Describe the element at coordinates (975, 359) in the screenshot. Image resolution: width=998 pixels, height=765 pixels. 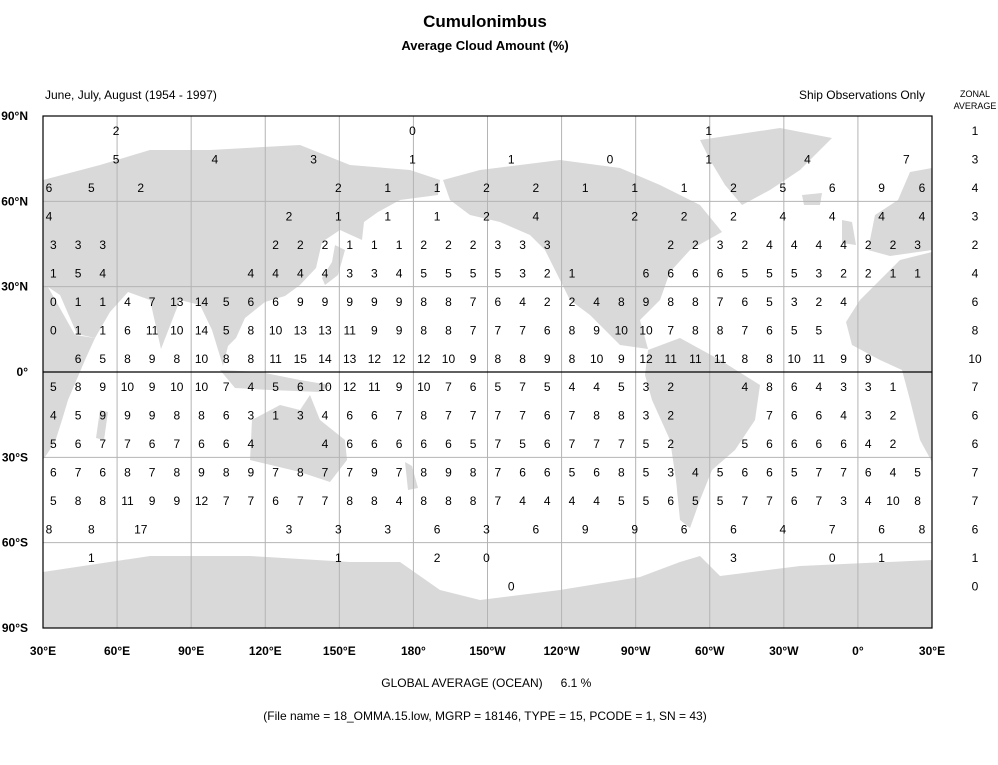
I see `zonal-average-value: 10` at that location.